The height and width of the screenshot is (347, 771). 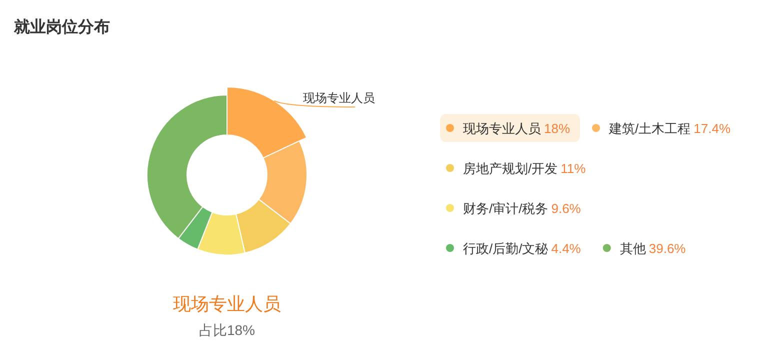 I want to click on data-label: 4.4%, so click(x=566, y=248).